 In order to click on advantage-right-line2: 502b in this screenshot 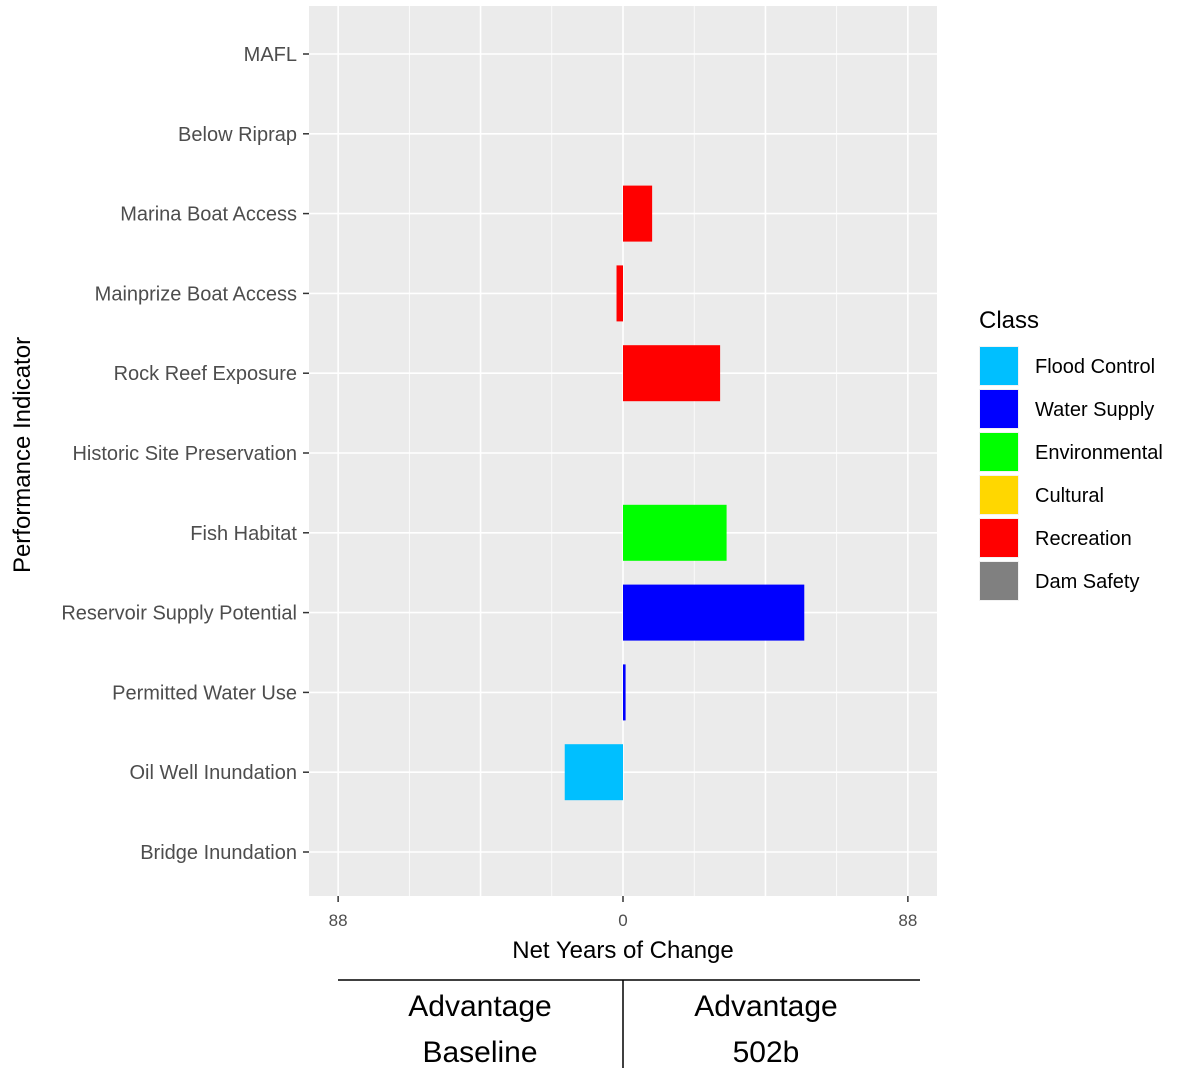, I will do `click(766, 1052)`.